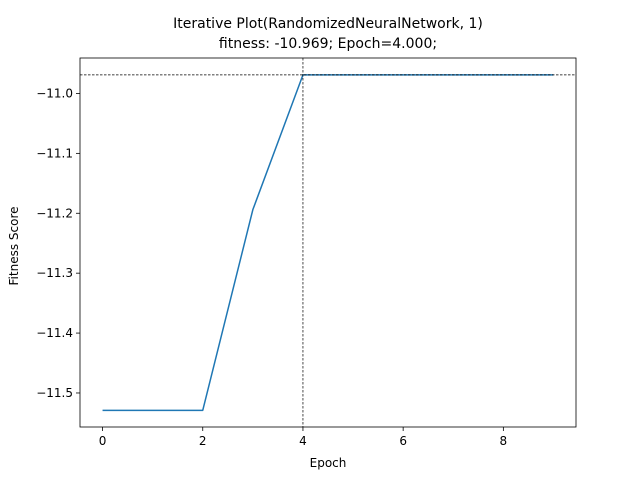  I want to click on y-tick-label: −11.0, so click(54, 93).